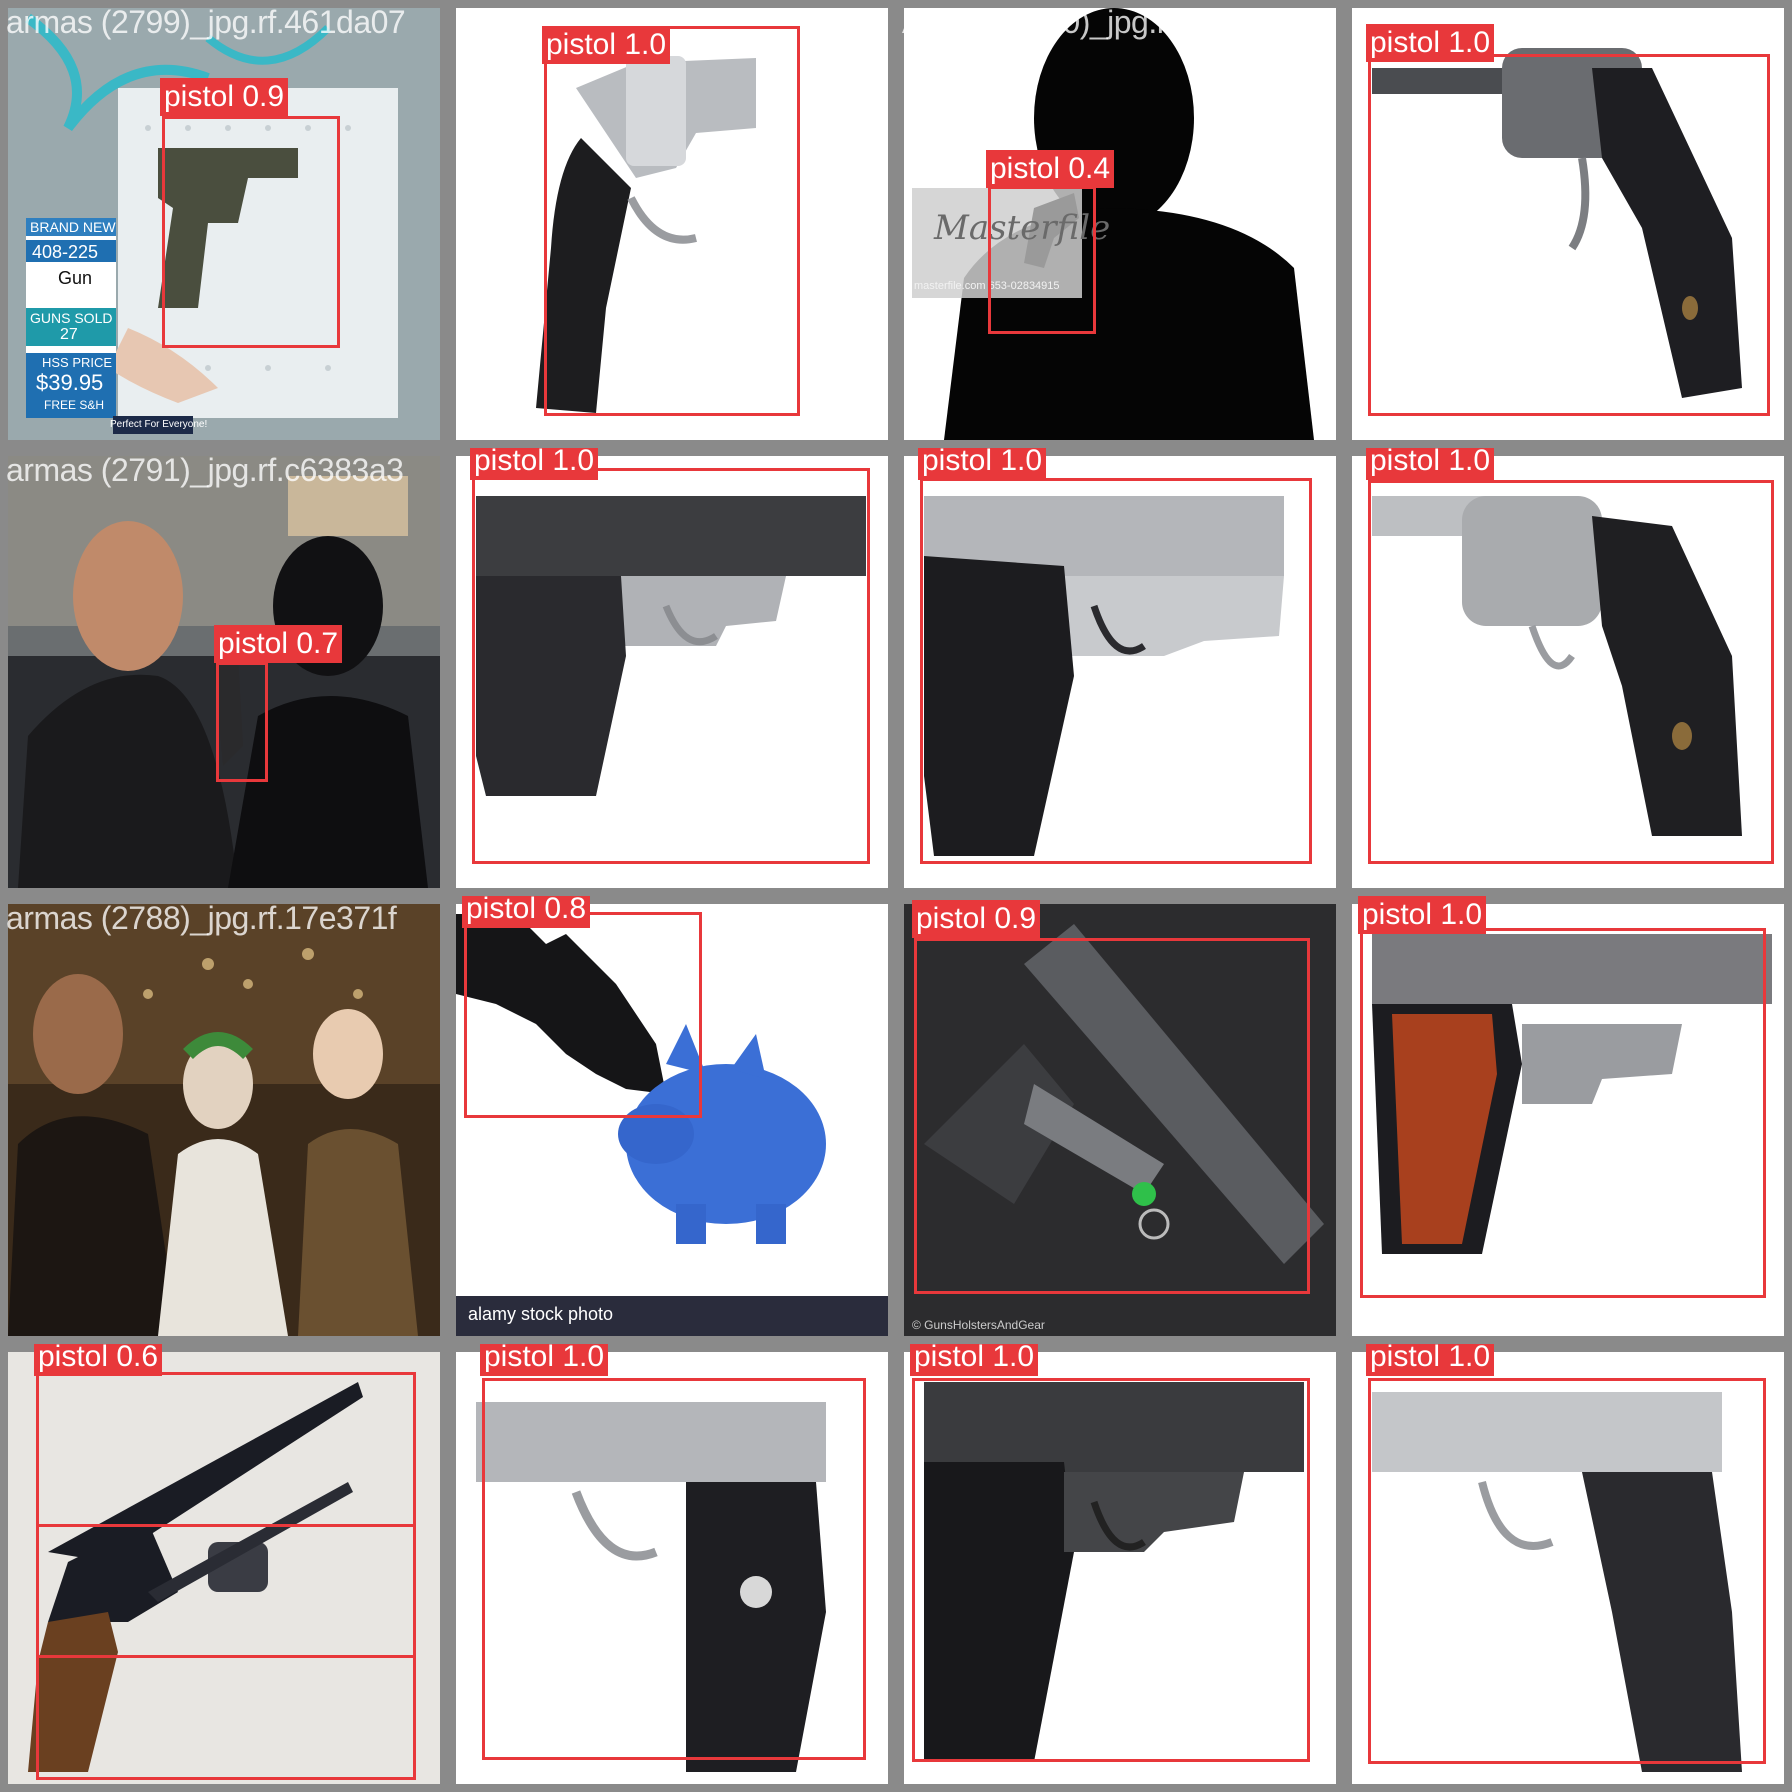 This screenshot has width=1792, height=1792. What do you see at coordinates (1099, 22) in the screenshot?
I see `image-filename: Armas (2810)_jpg.rf.0da3f52` at bounding box center [1099, 22].